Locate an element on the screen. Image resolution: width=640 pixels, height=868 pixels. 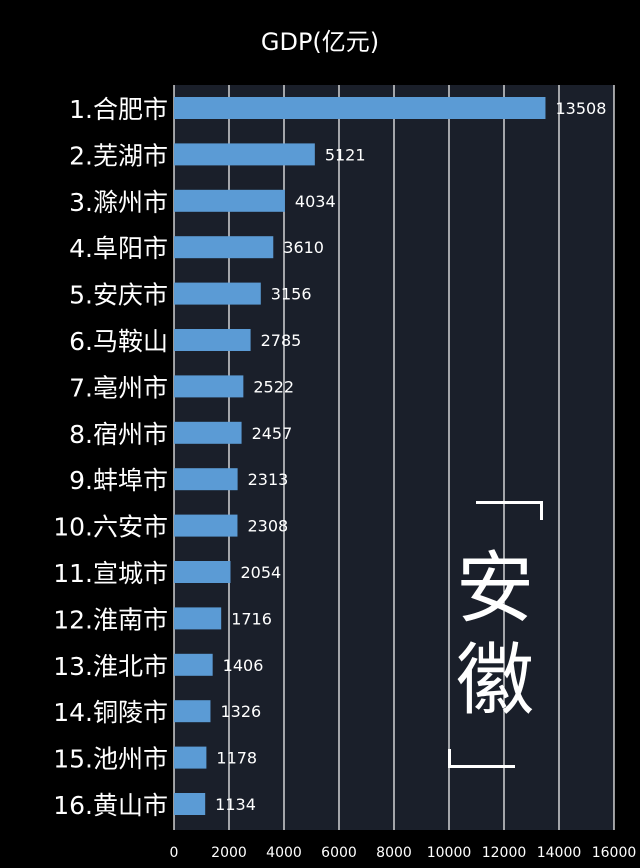
data-label: 2522 is located at coordinates (273, 386).